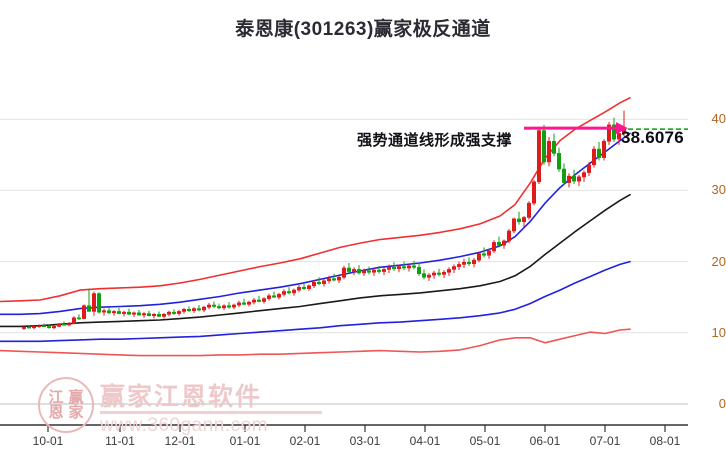  Describe the element at coordinates (722, 403) in the screenshot. I see `y-axis-tick-label: 0` at that location.